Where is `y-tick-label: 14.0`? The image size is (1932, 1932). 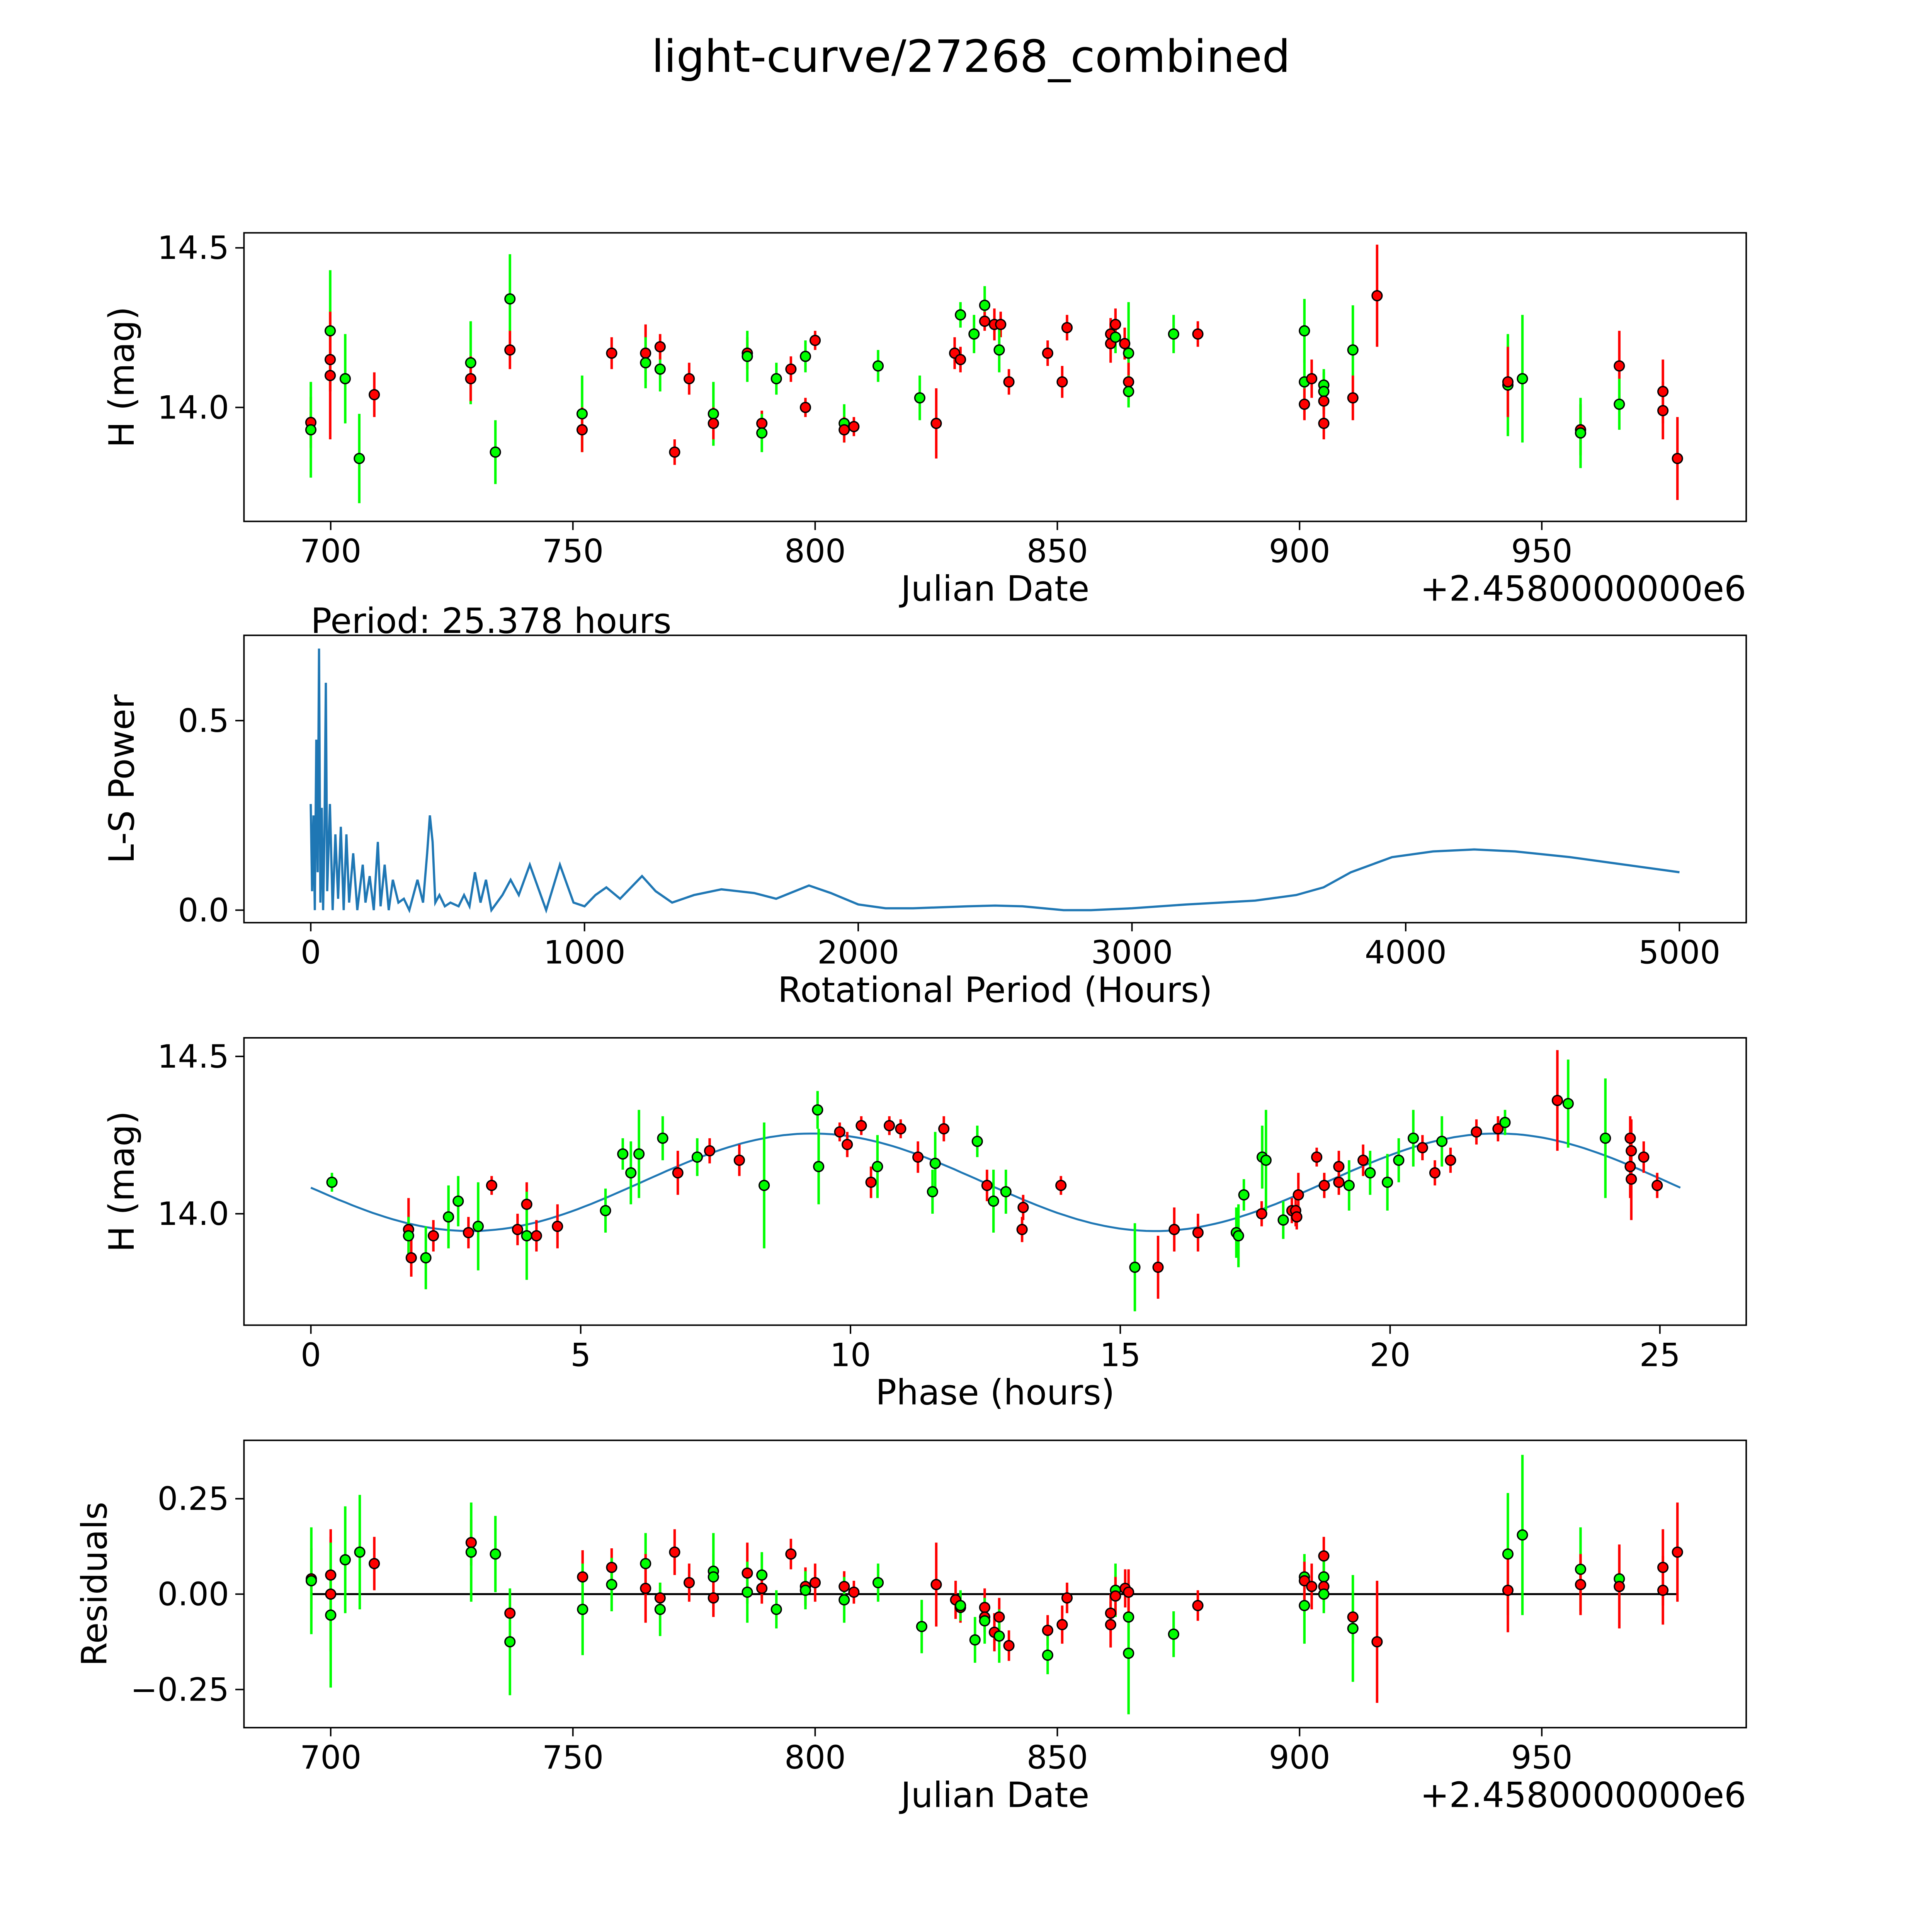 y-tick-label: 14.0 is located at coordinates (193, 1214).